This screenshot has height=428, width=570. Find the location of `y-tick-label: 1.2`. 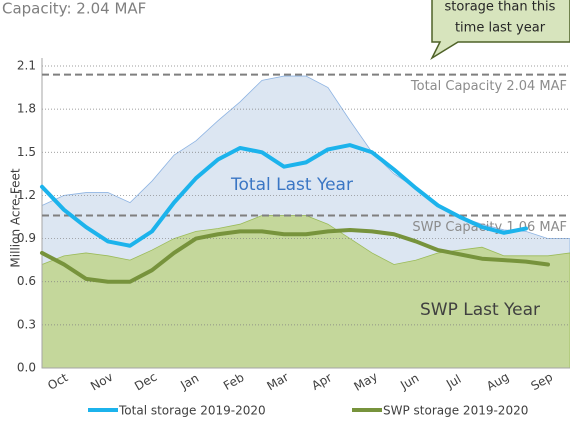

y-tick-label: 1.2 is located at coordinates (26, 195).